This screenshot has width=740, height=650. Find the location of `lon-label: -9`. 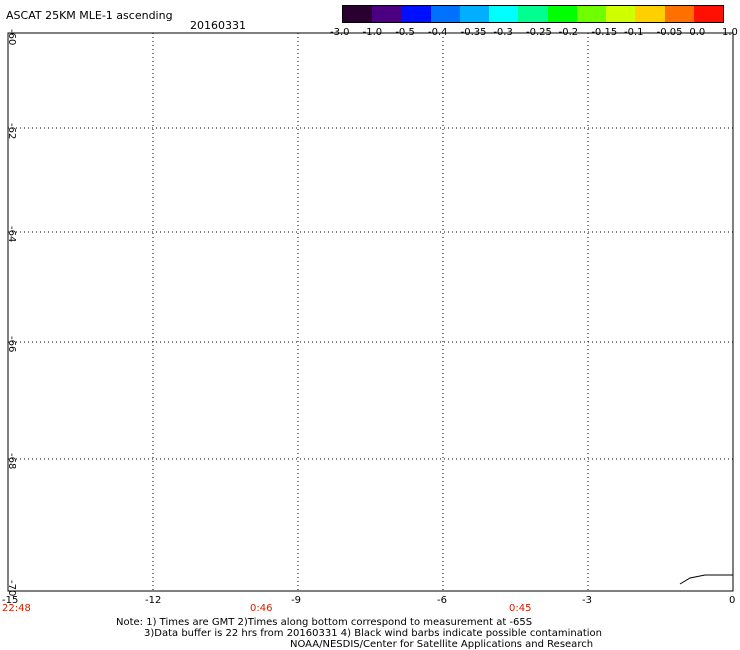

lon-label: -9 is located at coordinates (296, 600).